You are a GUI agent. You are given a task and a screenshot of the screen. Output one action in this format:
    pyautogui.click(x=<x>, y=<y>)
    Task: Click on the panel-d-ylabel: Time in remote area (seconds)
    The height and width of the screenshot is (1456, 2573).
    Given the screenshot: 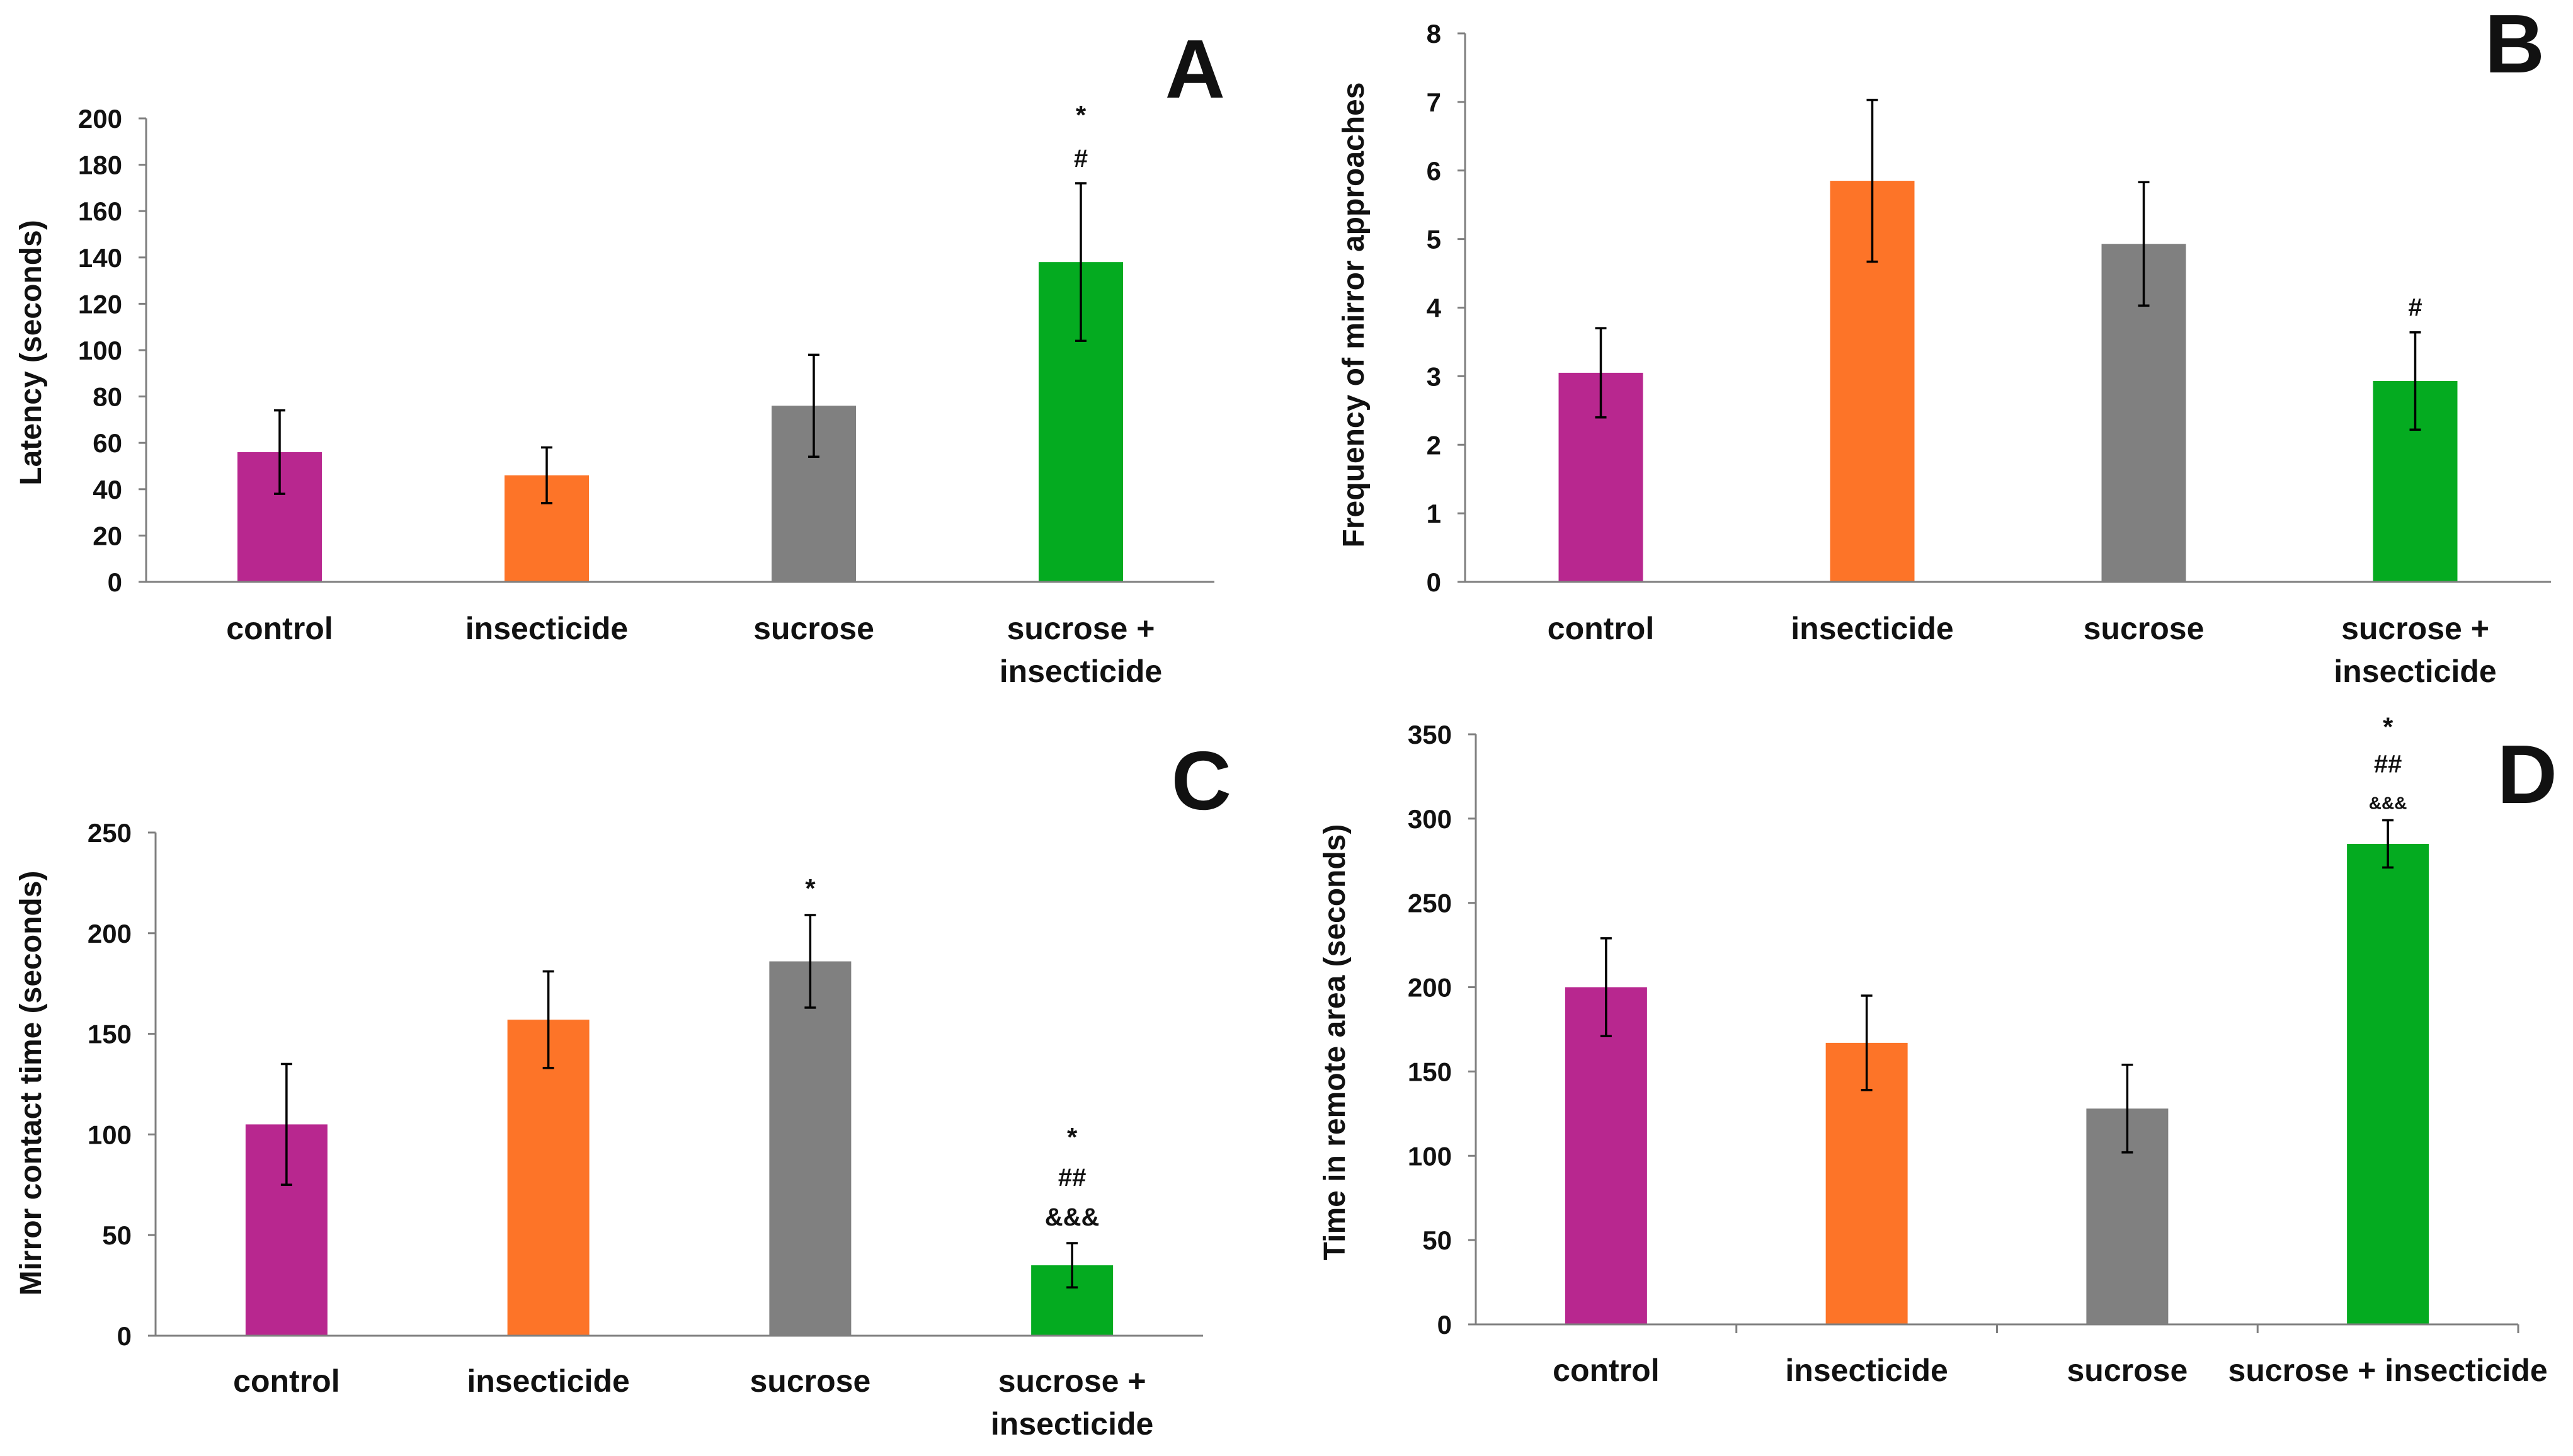 What is the action you would take?
    pyautogui.click(x=1335, y=1042)
    